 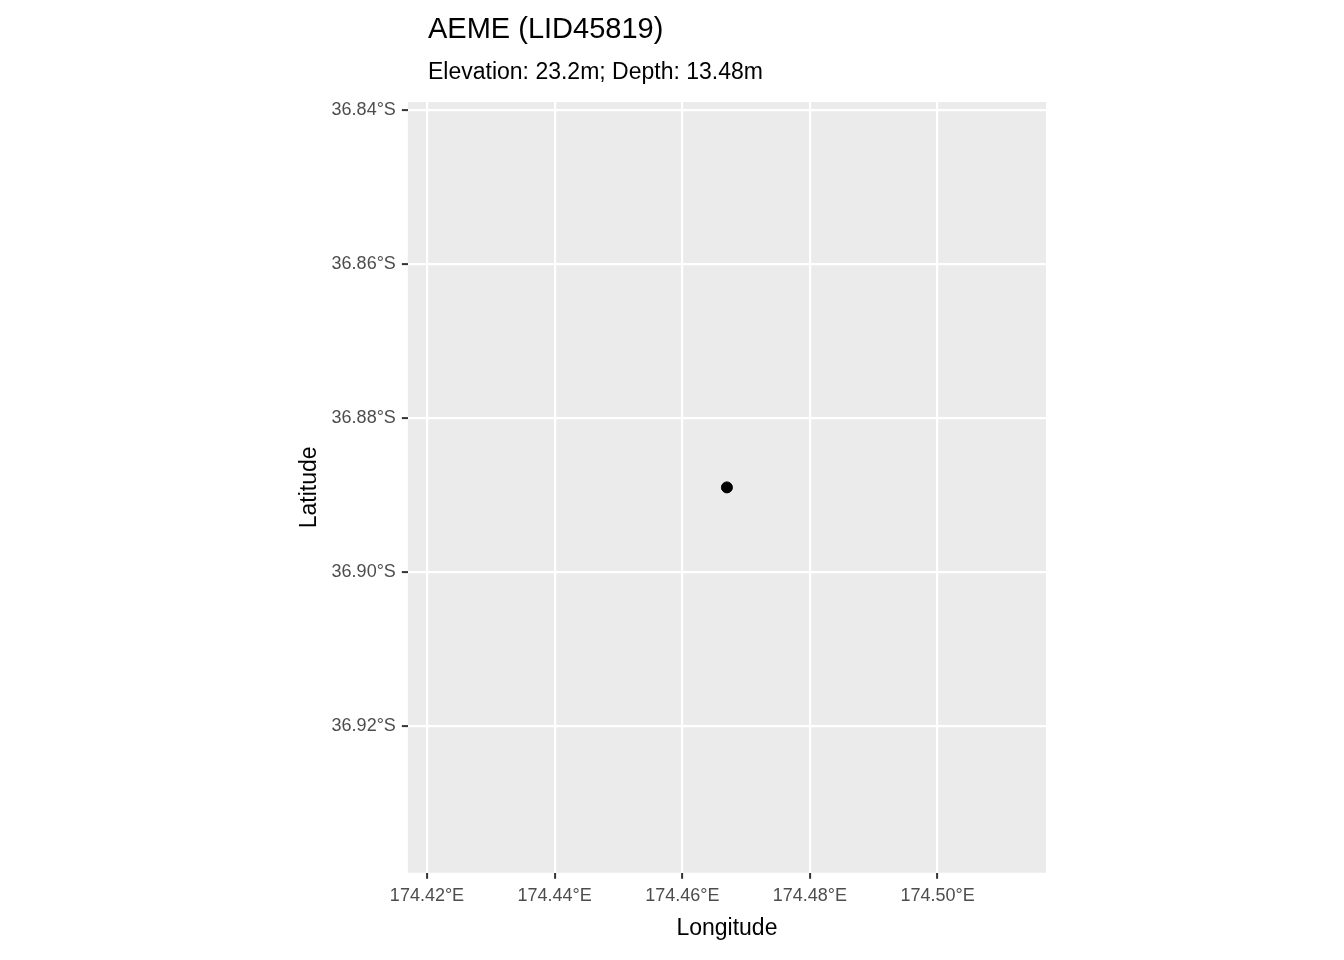 I want to click on y-tick-label: 36.84°S, so click(x=363, y=108).